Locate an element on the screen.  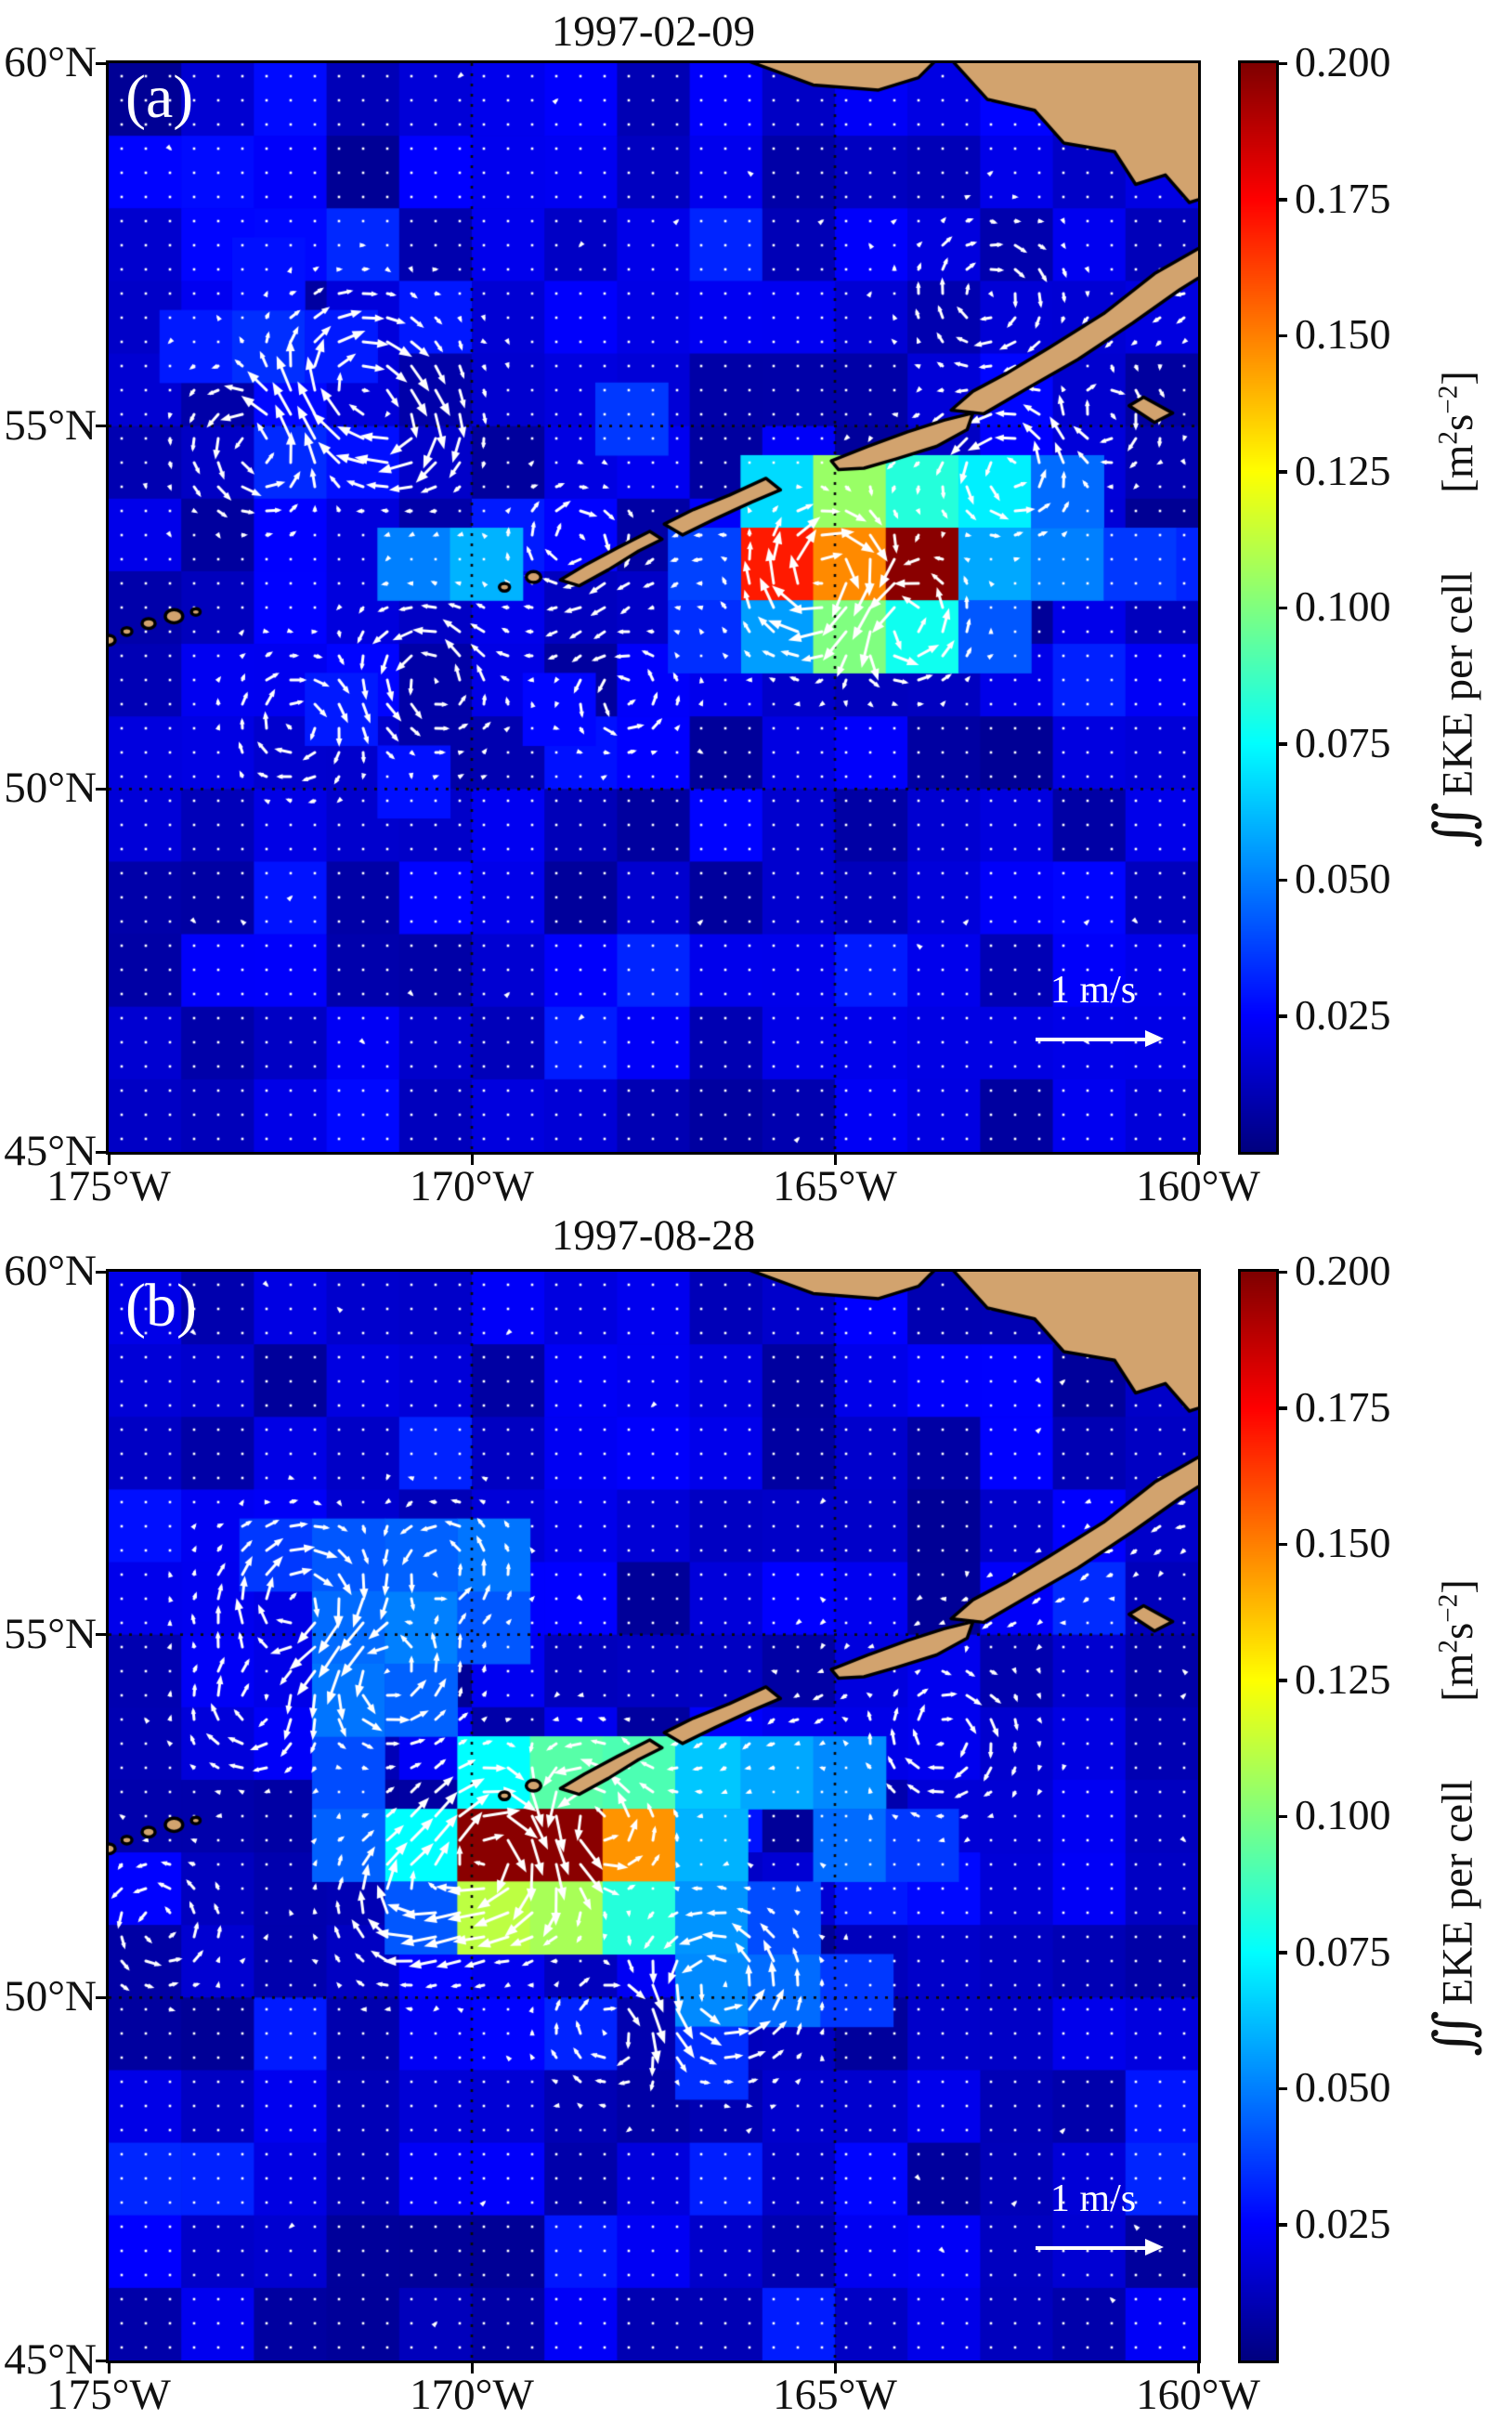
colorbar-b-canvas is located at coordinates (1258, 1816).